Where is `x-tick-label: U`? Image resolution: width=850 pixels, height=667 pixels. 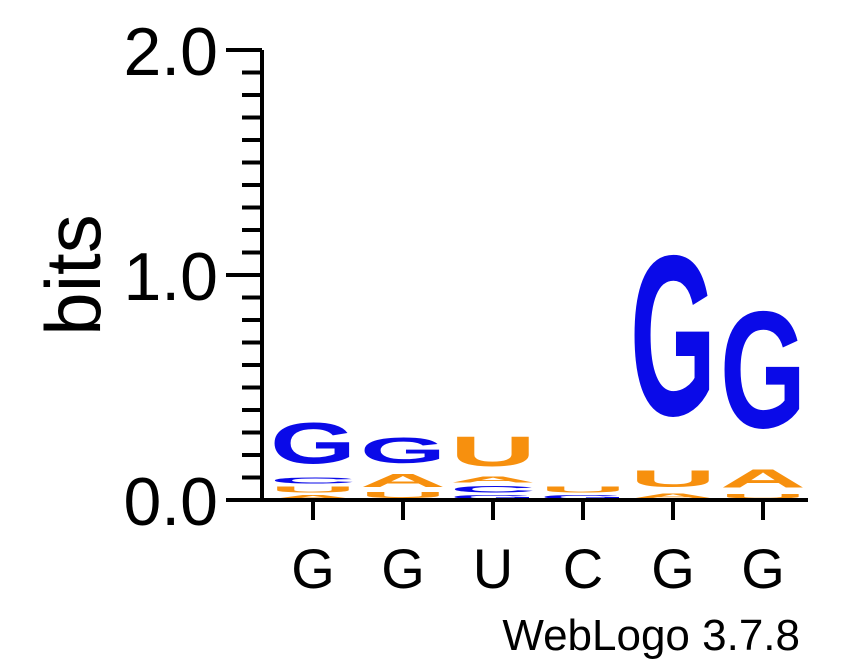
x-tick-label: U is located at coordinates (493, 568).